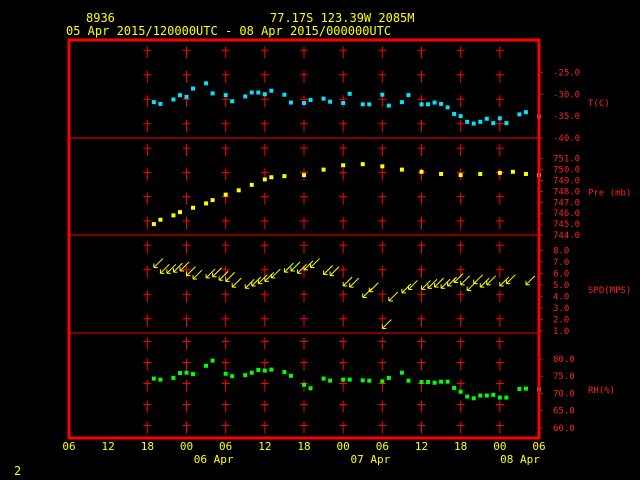  I want to click on y-tick-label: 744.0, so click(566, 236).